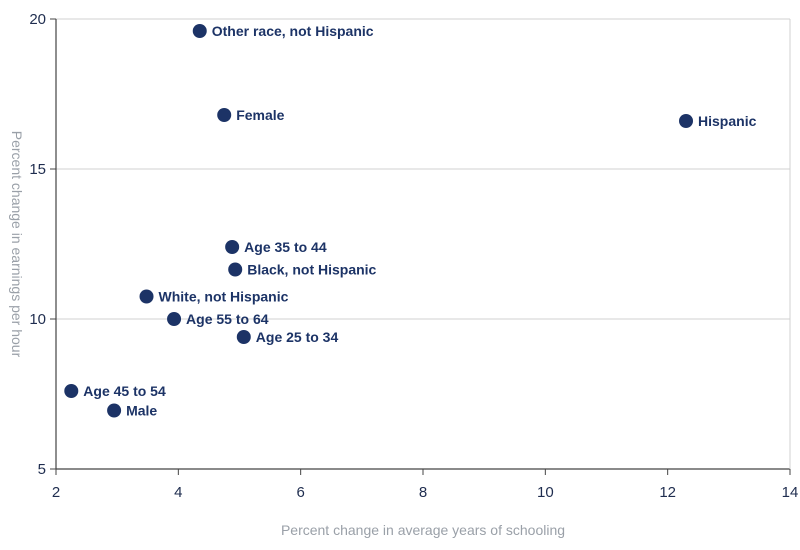 The image size is (800, 550). I want to click on point-label: Age 55 to 64, so click(227, 319).